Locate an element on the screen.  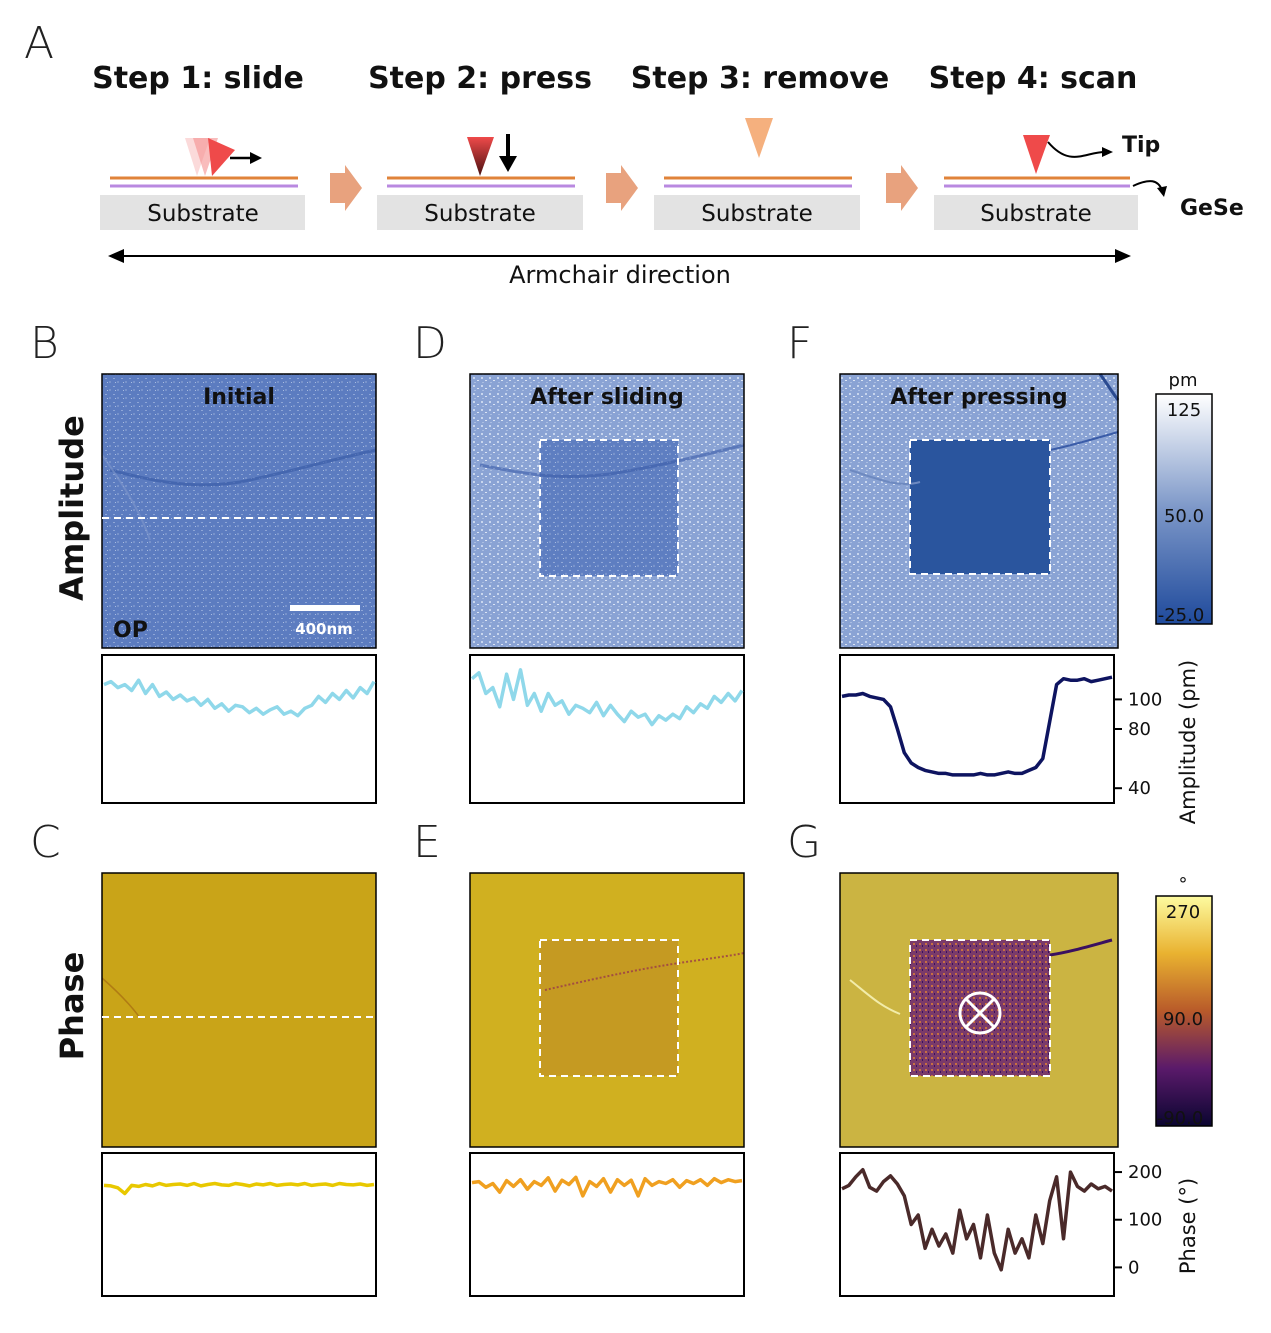
amplitude-colorbar: pm 125 50.0 -25.0 is located at coordinates (1184, 498).